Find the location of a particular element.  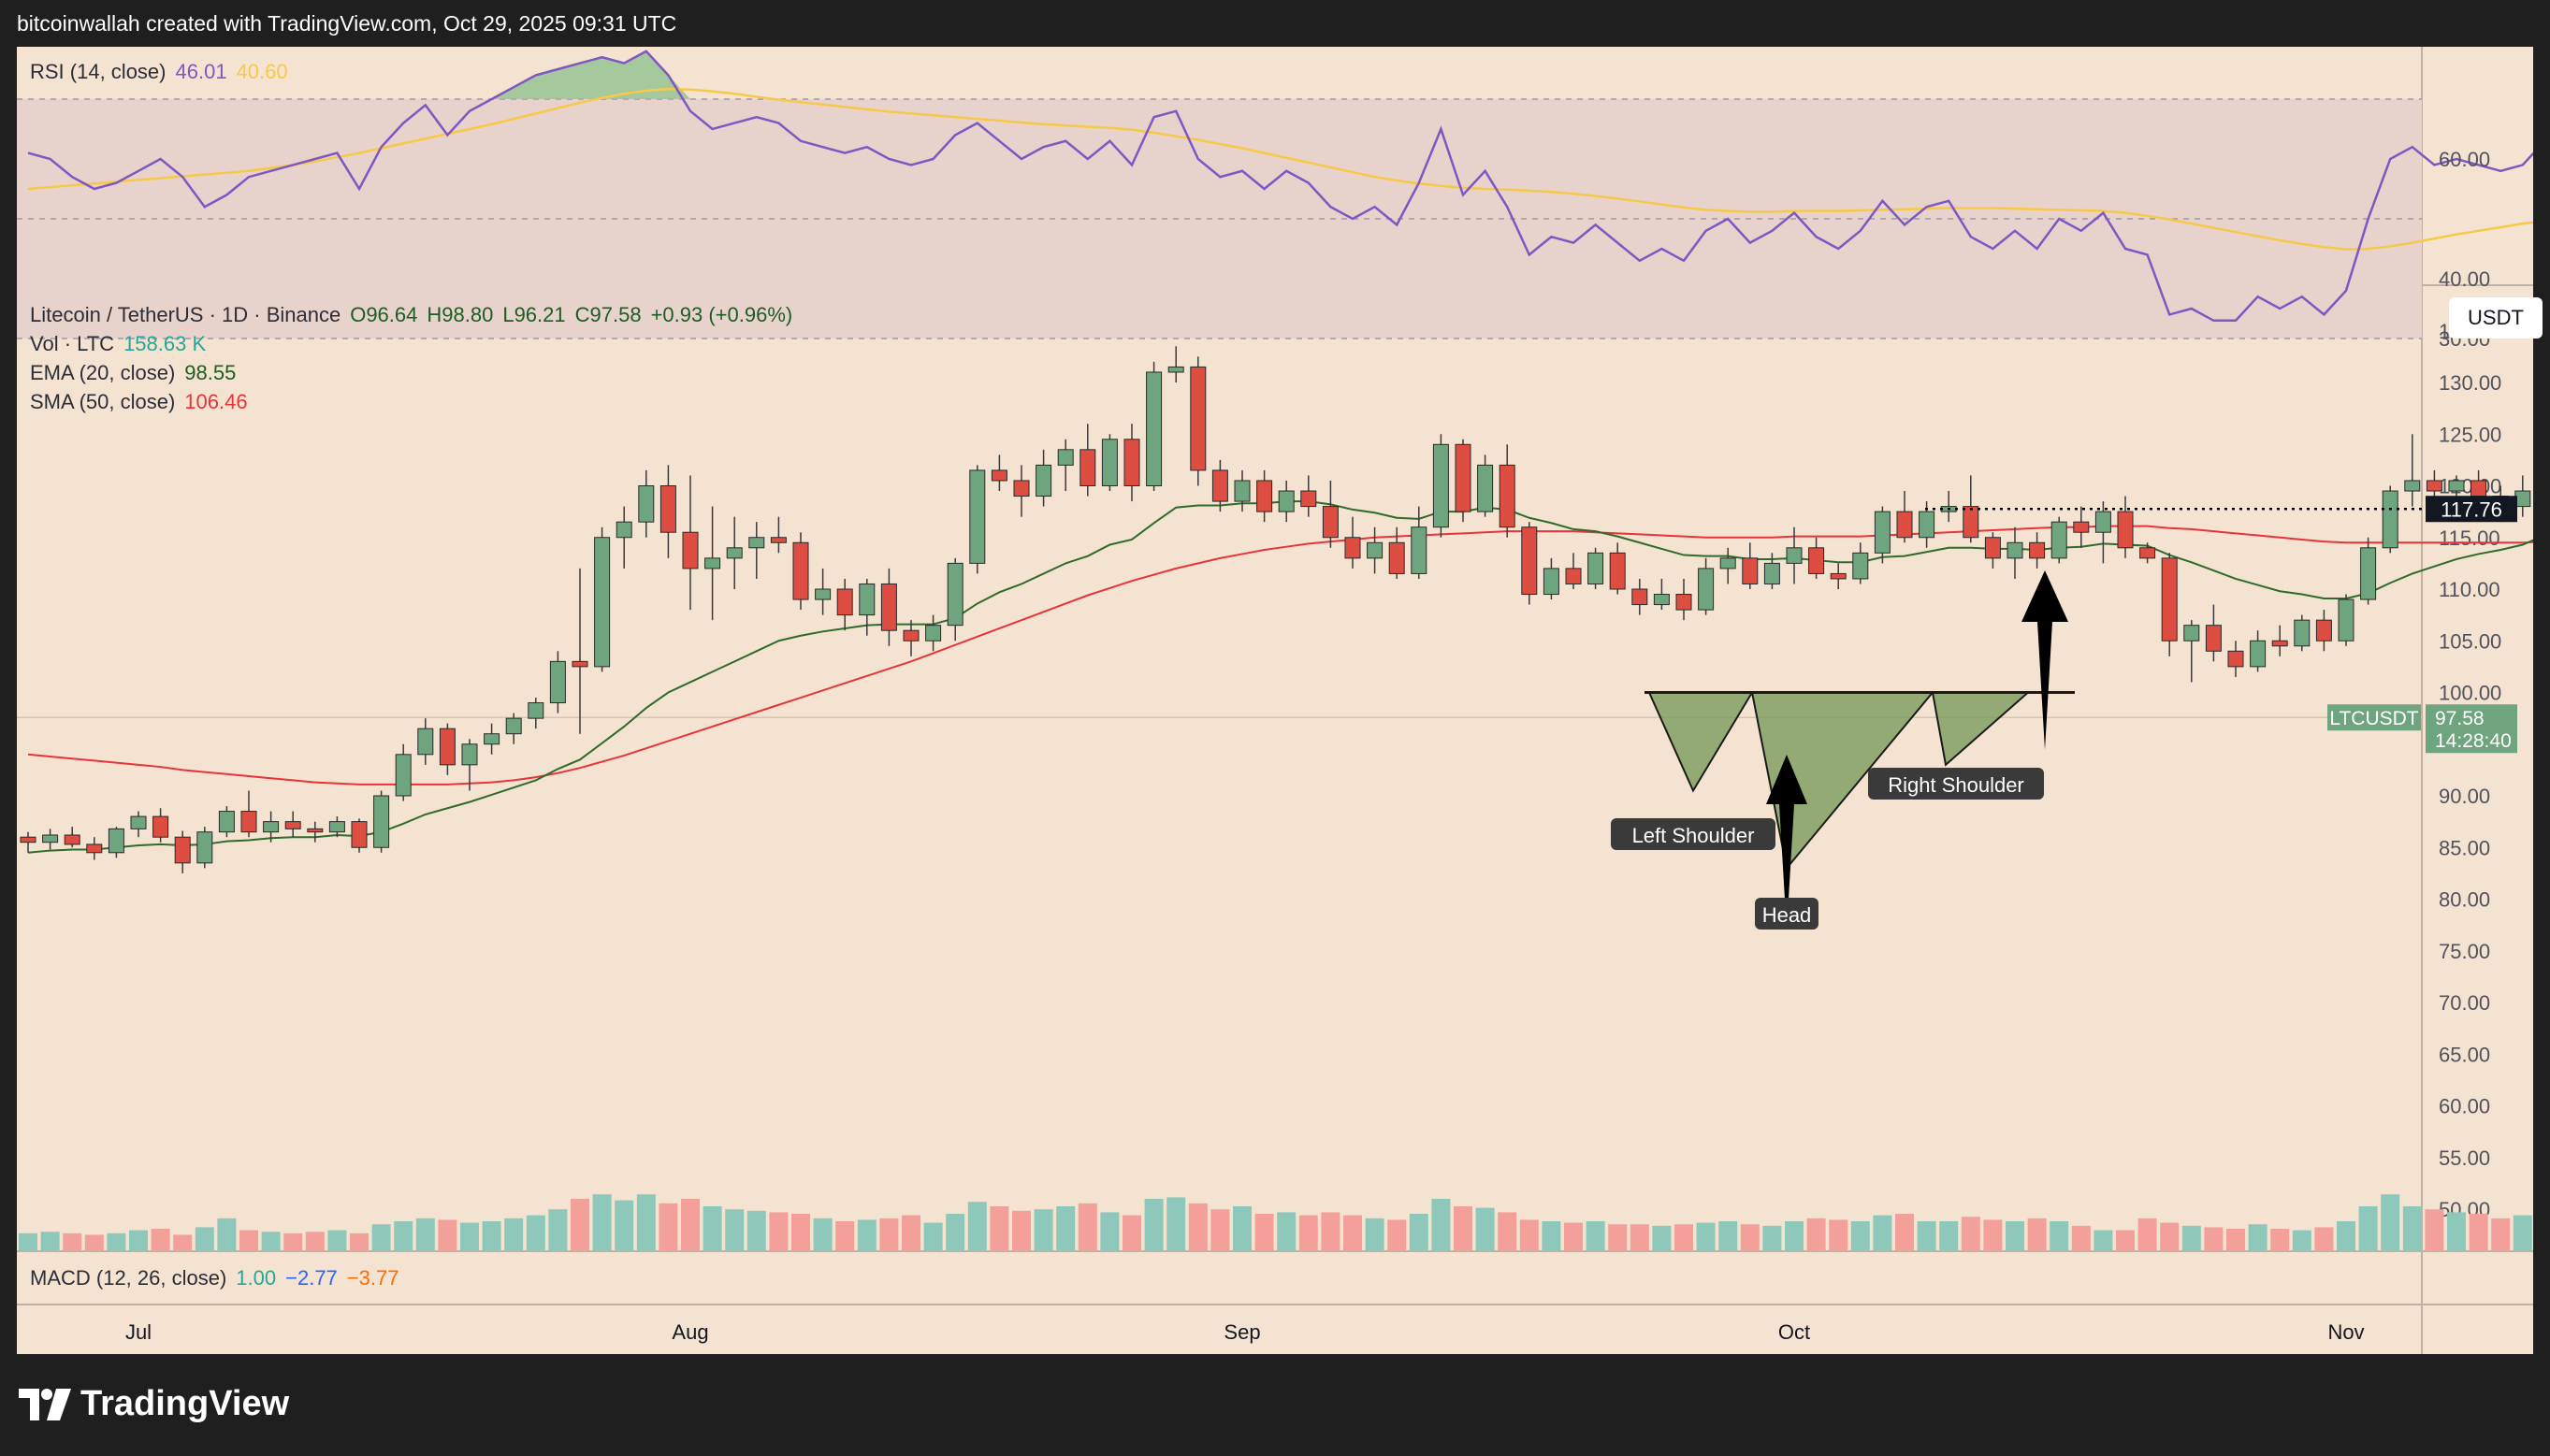

symbol-tag-text: LTCUSDT is located at coordinates (2373, 718).